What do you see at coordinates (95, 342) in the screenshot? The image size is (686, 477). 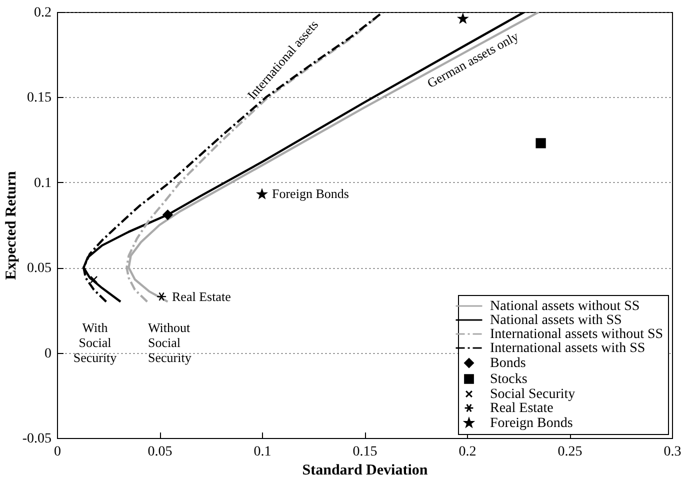 I see `annotation: With Social Security` at bounding box center [95, 342].